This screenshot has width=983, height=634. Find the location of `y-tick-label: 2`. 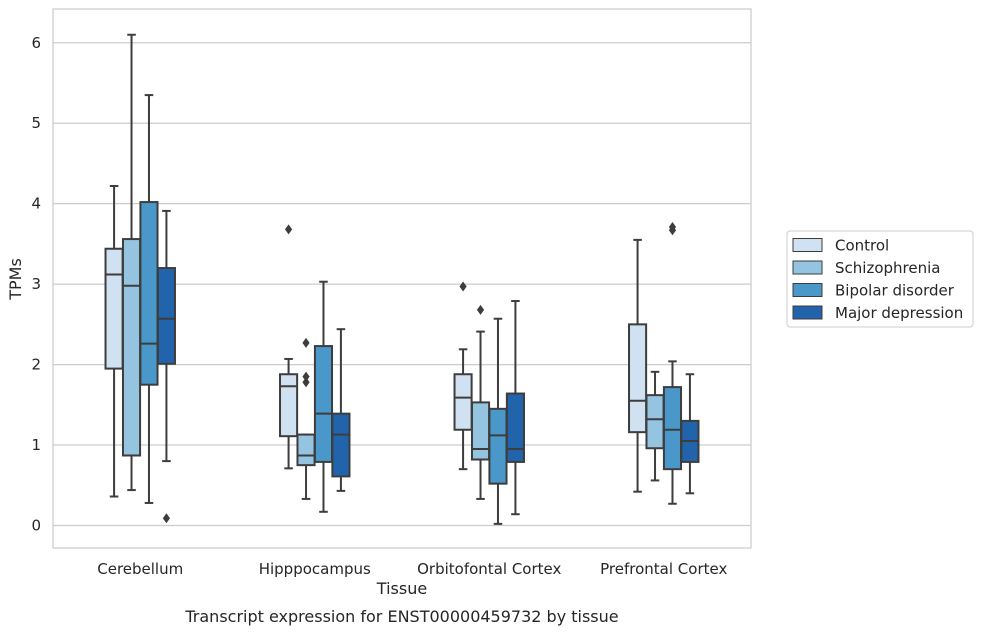

y-tick-label: 2 is located at coordinates (36, 365).